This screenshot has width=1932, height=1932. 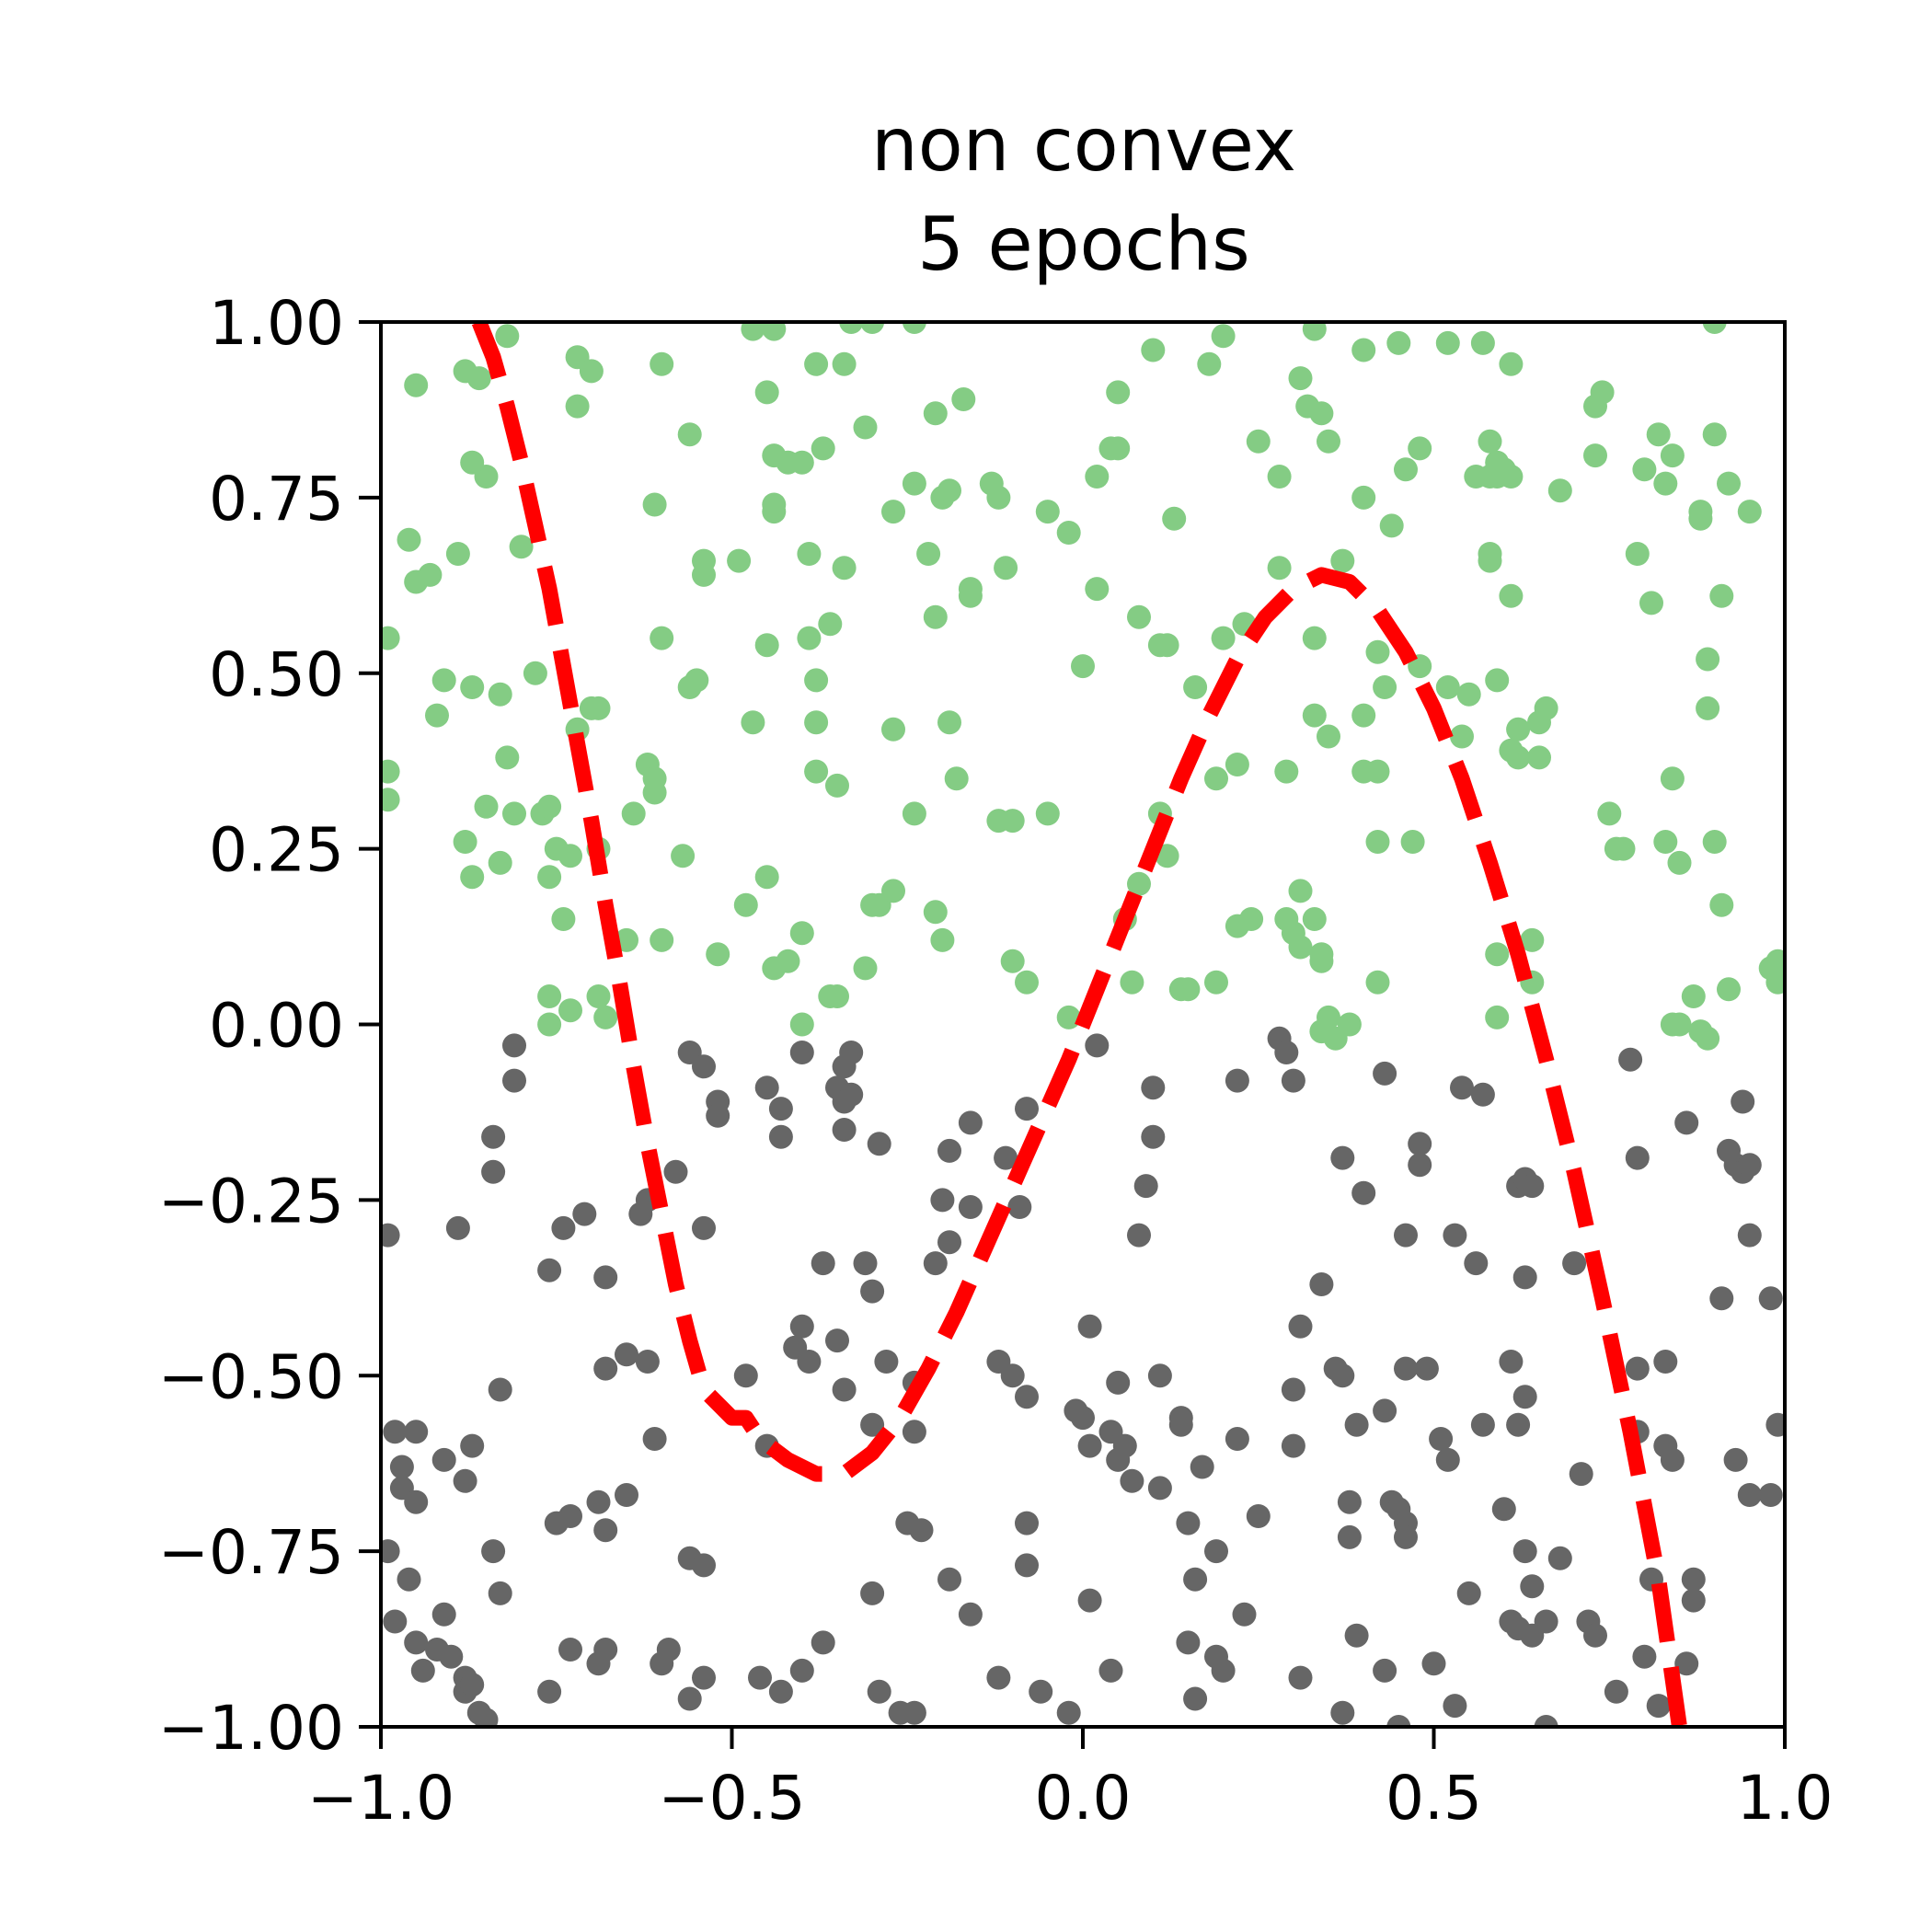 What do you see at coordinates (251, 1552) in the screenshot?
I see `y-tick-label: −0.75` at bounding box center [251, 1552].